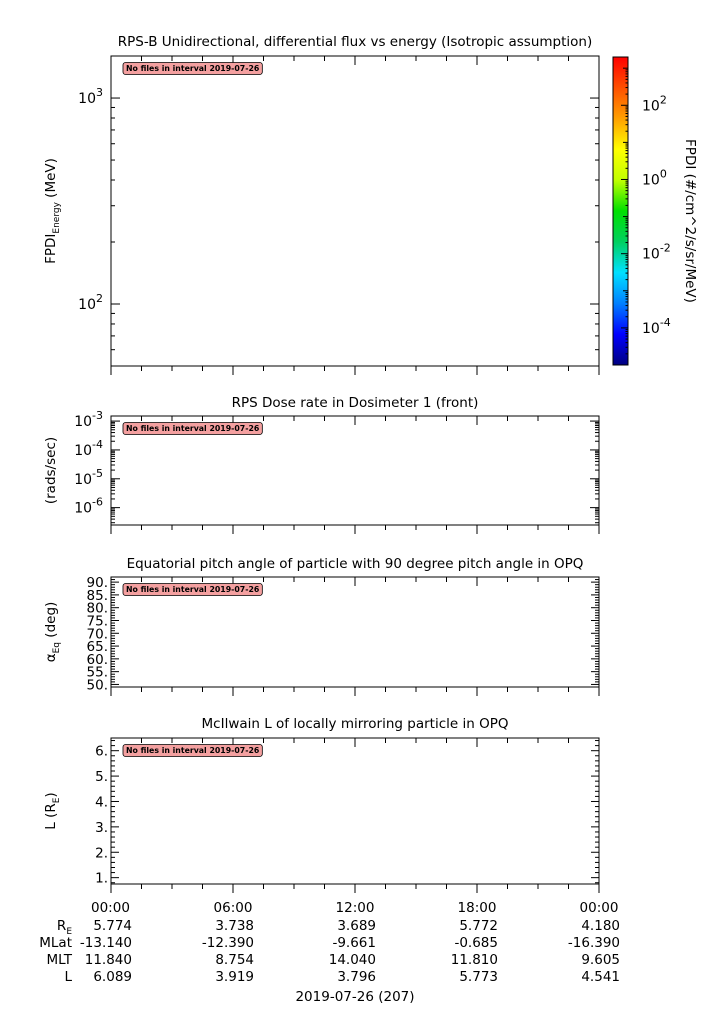  Describe the element at coordinates (88, 477) in the screenshot. I see `y-tick-label: 10⁻⁵` at that location.